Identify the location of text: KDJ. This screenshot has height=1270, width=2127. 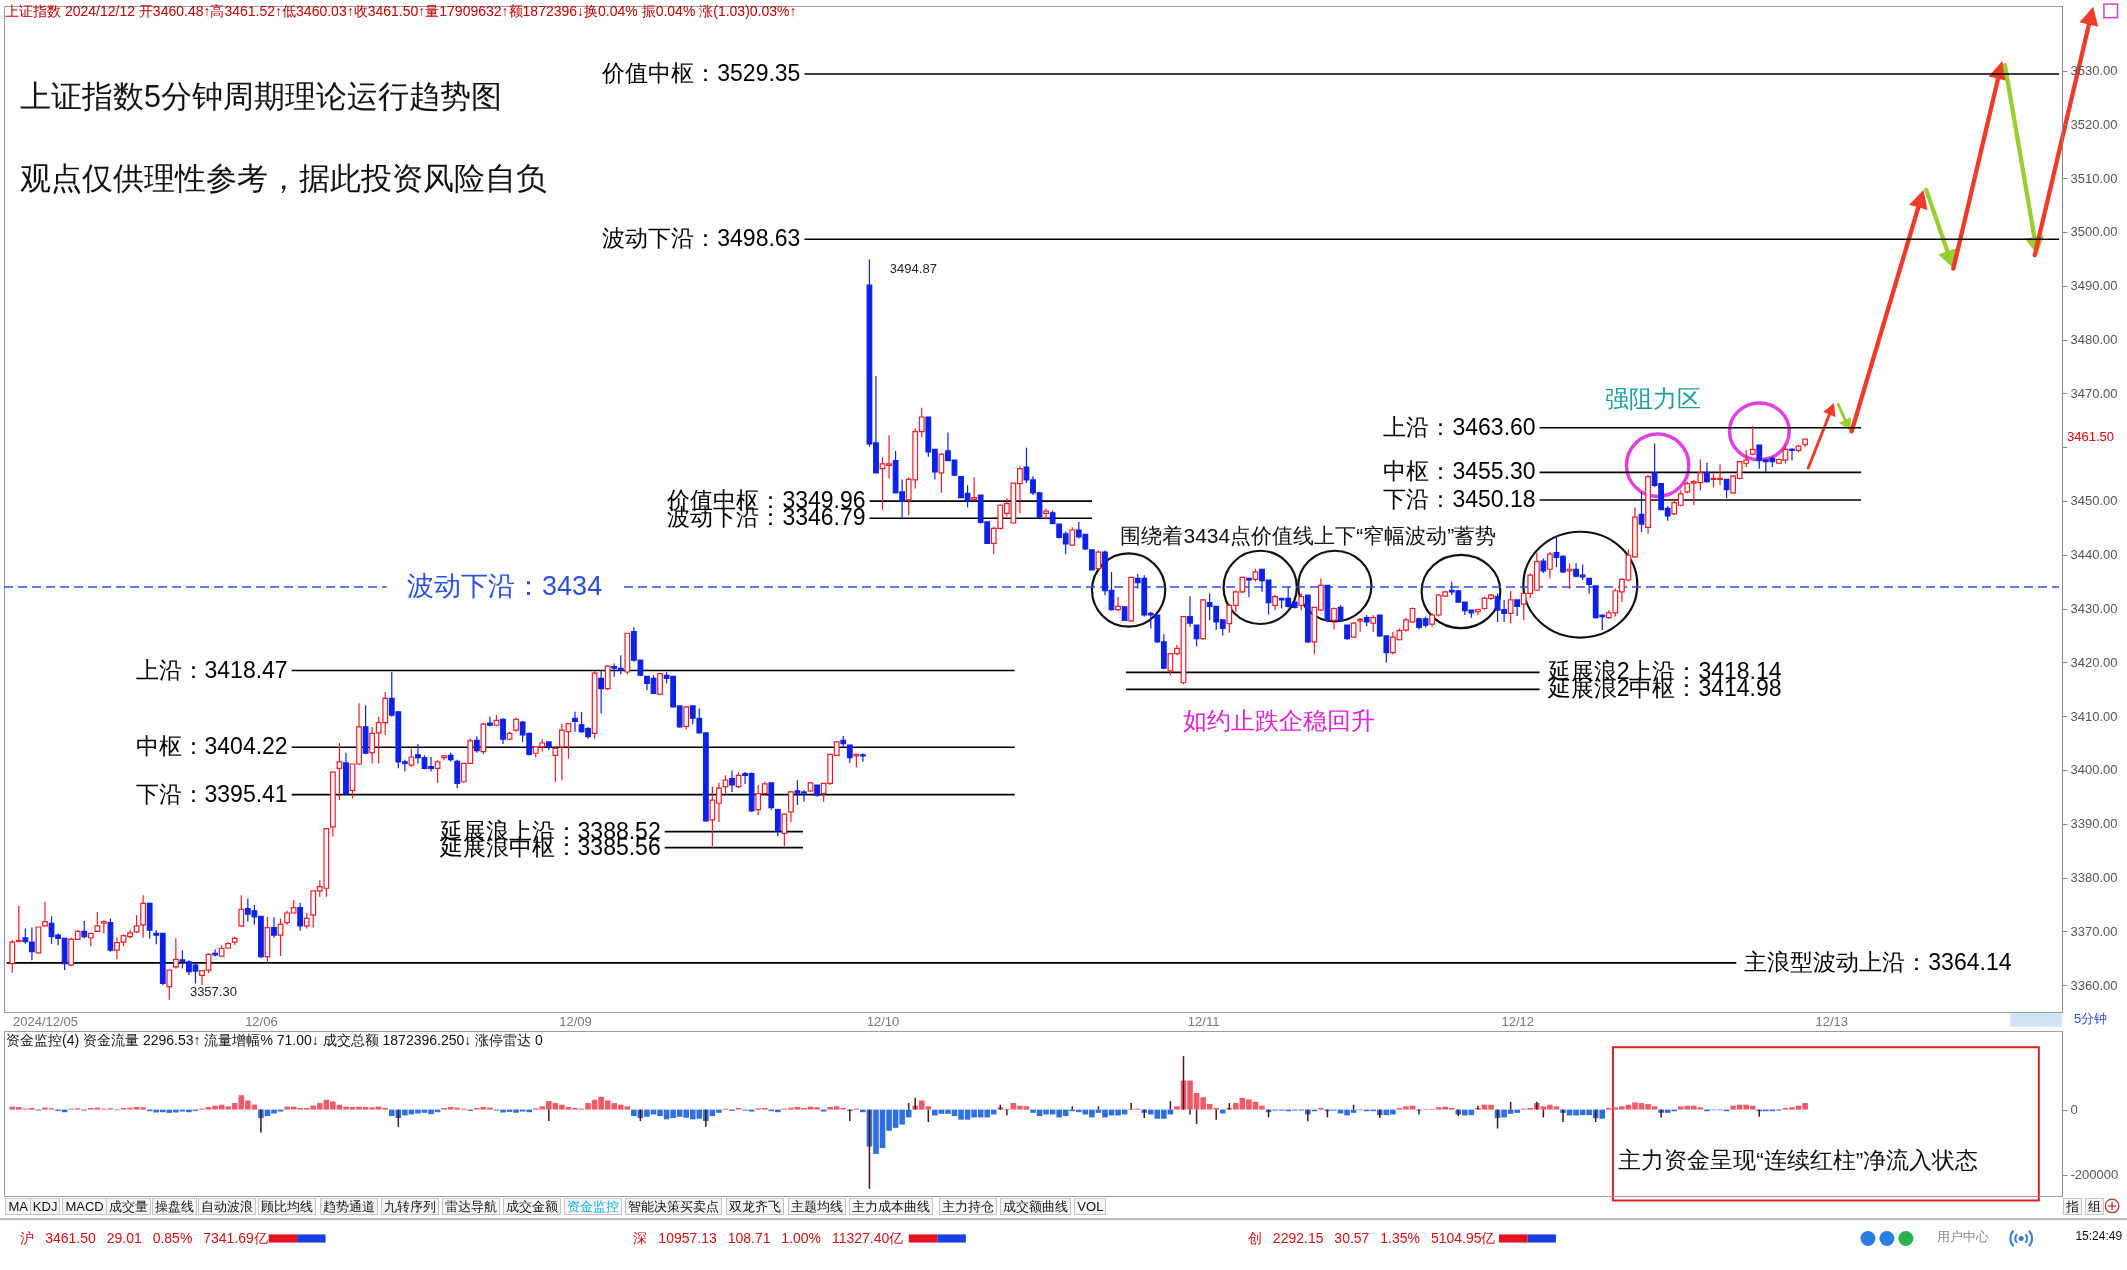
(45, 1206).